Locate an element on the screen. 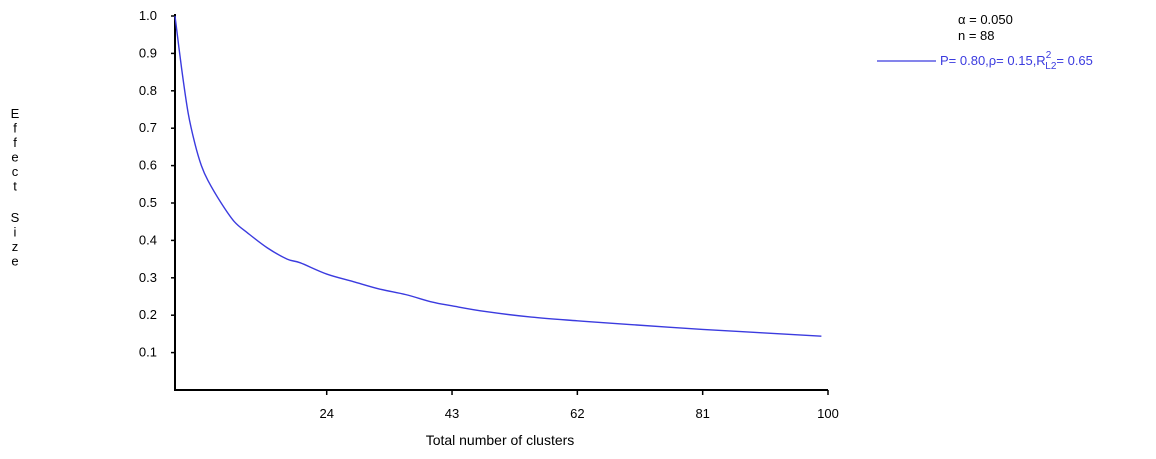 Image resolution: width=1156 pixels, height=459 pixels. y-tick-label: 0.8 is located at coordinates (148, 90).